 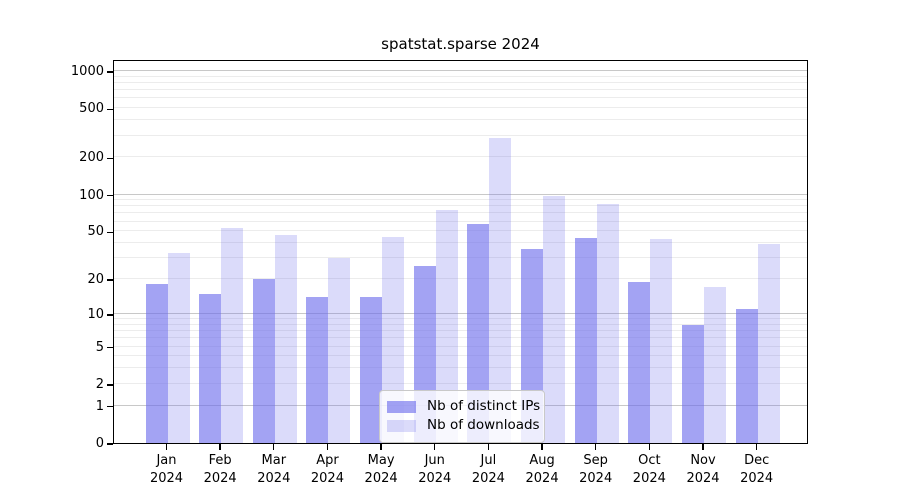 What do you see at coordinates (220, 469) in the screenshot?
I see `x-tick-label-feb: Feb 2024` at bounding box center [220, 469].